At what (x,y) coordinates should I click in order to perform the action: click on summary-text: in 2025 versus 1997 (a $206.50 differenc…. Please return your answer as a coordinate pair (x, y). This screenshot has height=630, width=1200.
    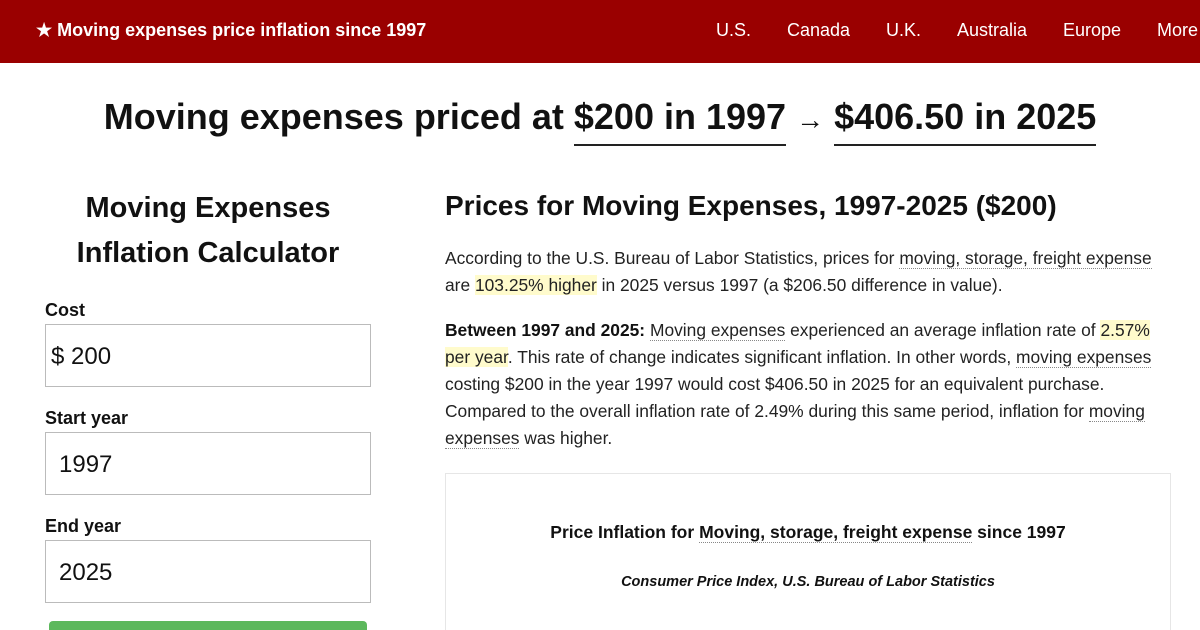
    Looking at the image, I should click on (799, 285).